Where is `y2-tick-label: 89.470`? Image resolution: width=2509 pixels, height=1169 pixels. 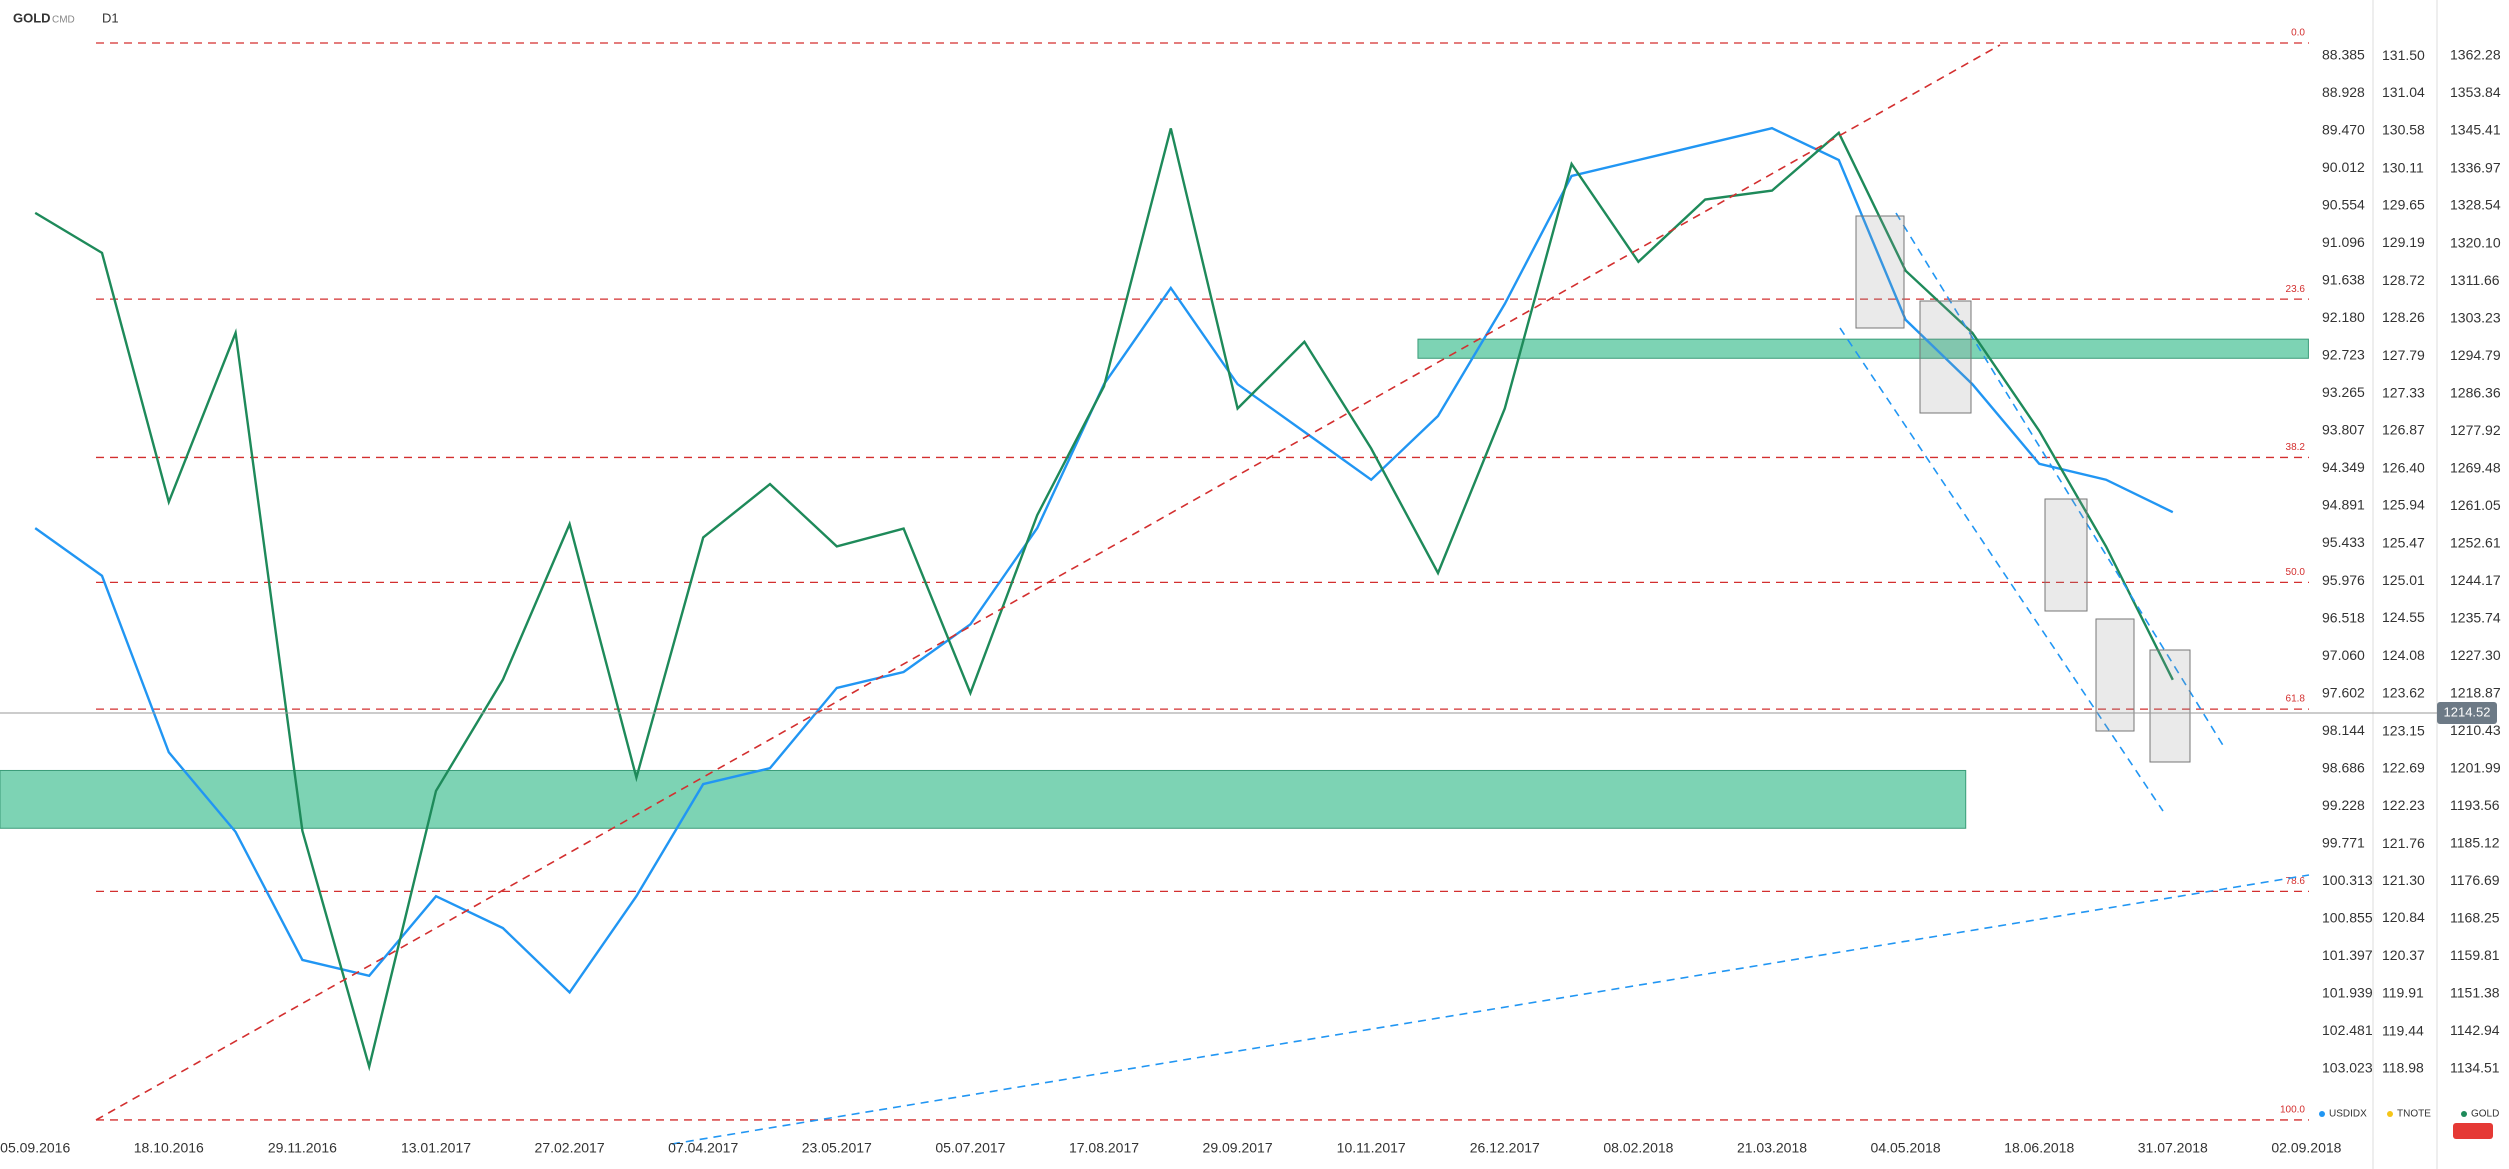 y2-tick-label: 89.470 is located at coordinates (2343, 130).